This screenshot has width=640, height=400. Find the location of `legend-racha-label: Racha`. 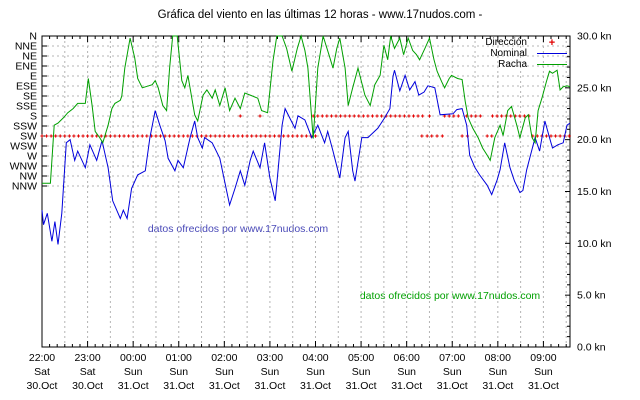

legend-racha-label: Racha is located at coordinates (512, 64).